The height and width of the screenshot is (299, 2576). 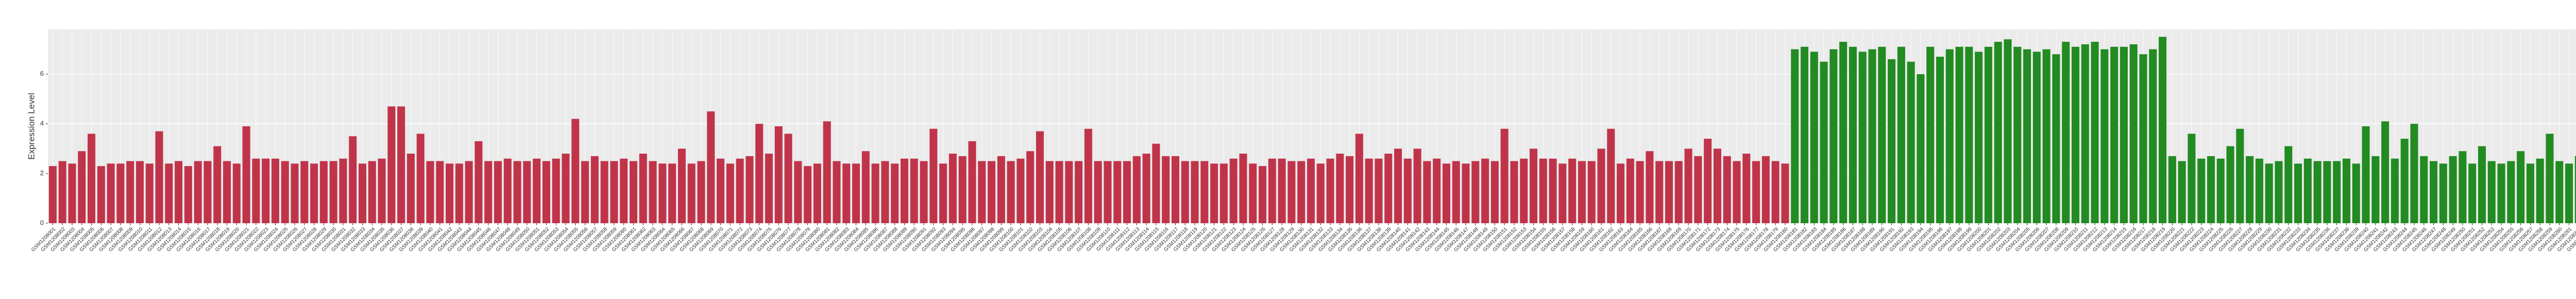 I want to click on y-tick-label: 0, so click(x=42, y=222).